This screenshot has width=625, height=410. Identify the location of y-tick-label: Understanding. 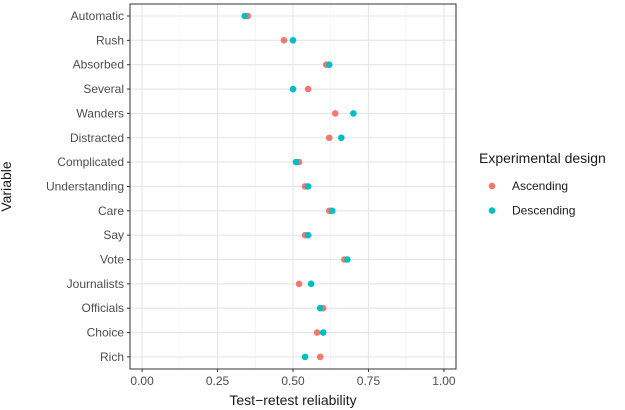
(85, 186).